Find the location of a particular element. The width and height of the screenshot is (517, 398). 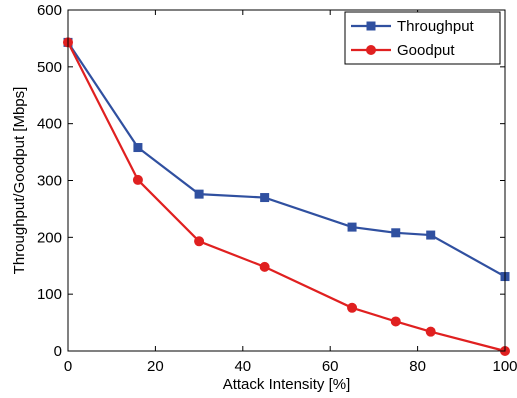

y-tick-label: 600 is located at coordinates (49, 10).